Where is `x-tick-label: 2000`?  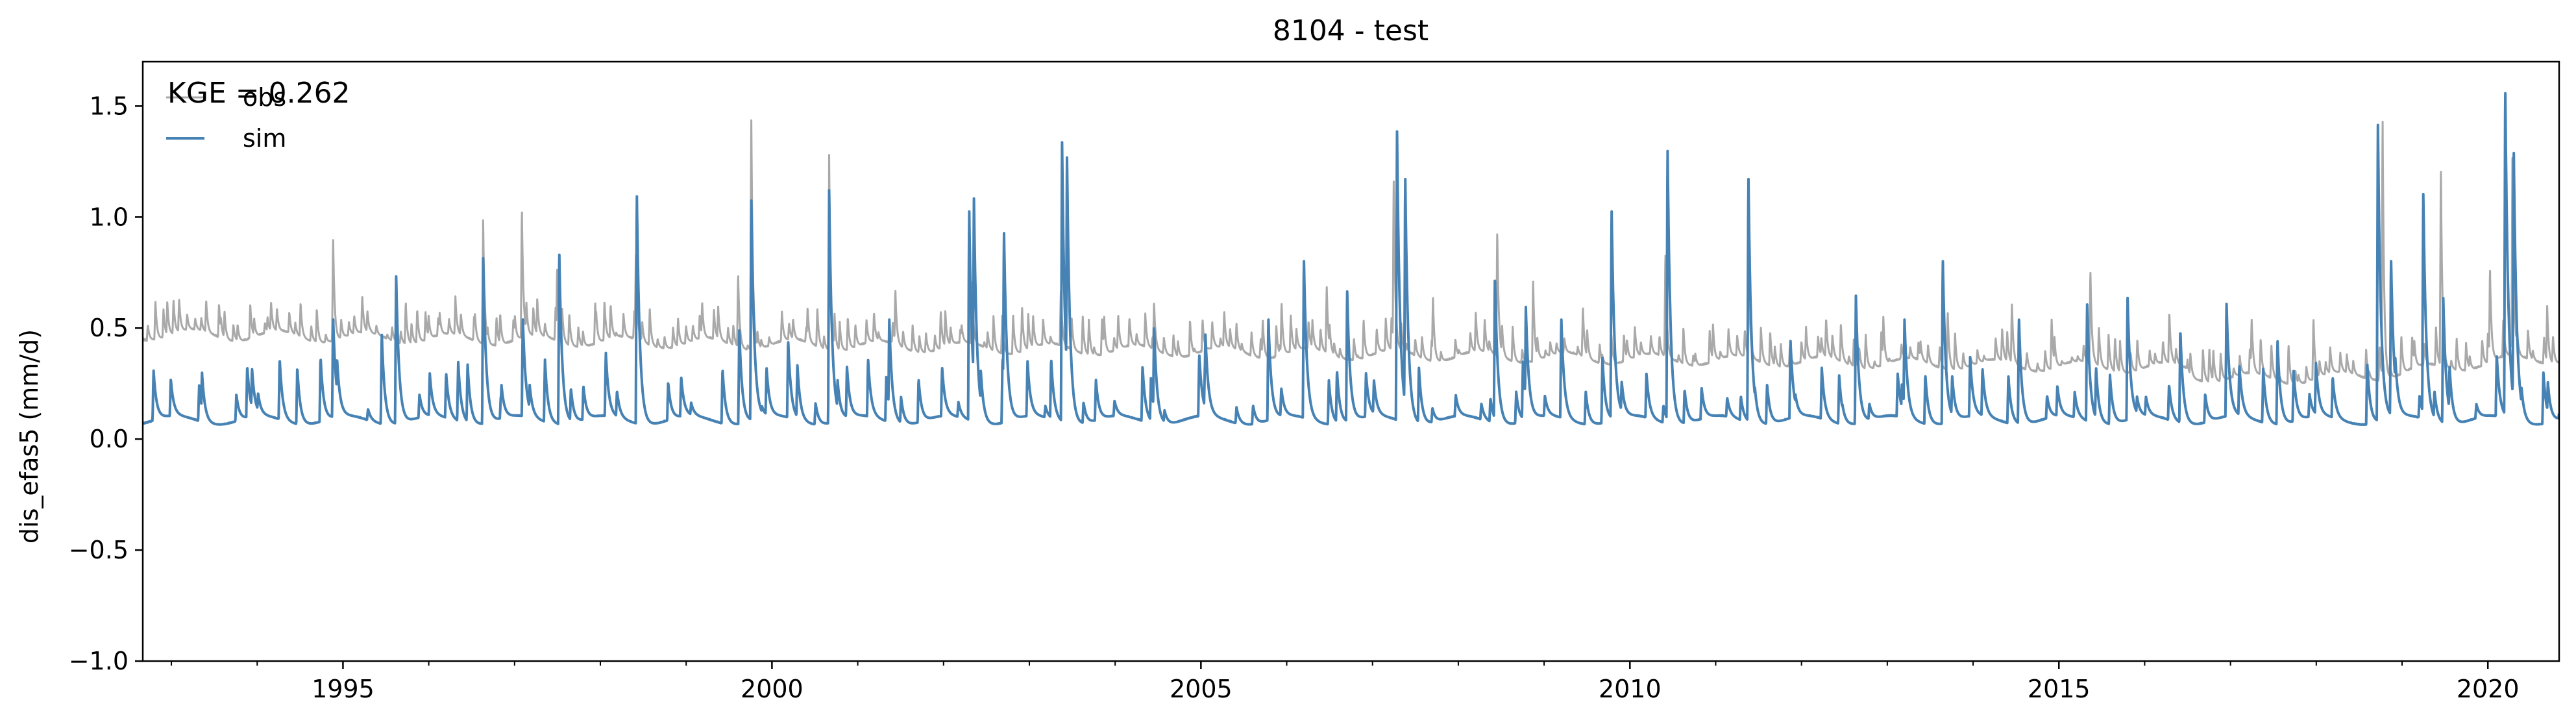
x-tick-label: 2000 is located at coordinates (772, 689).